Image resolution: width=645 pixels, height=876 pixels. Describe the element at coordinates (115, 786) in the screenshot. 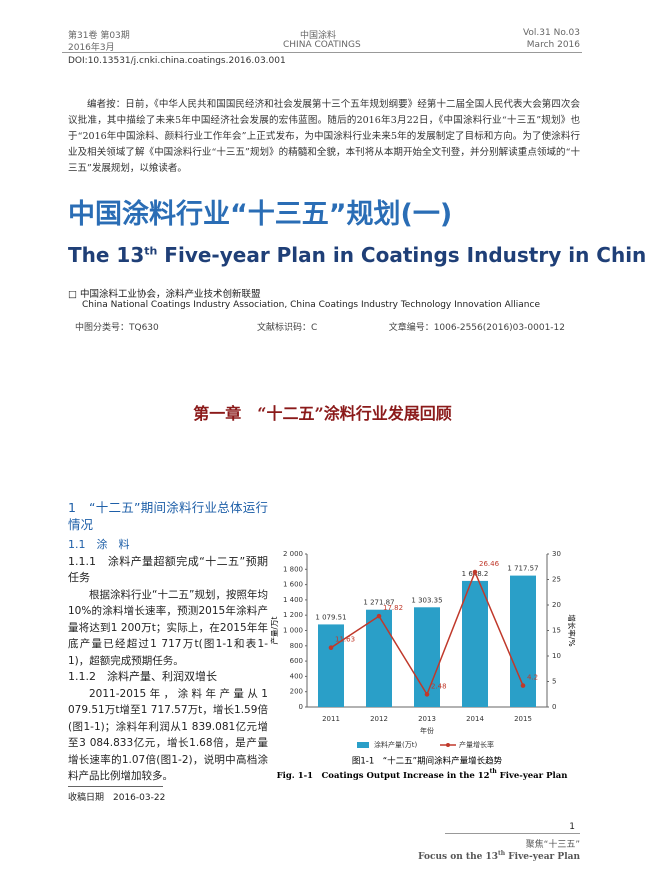

I see `footnote-rule` at that location.